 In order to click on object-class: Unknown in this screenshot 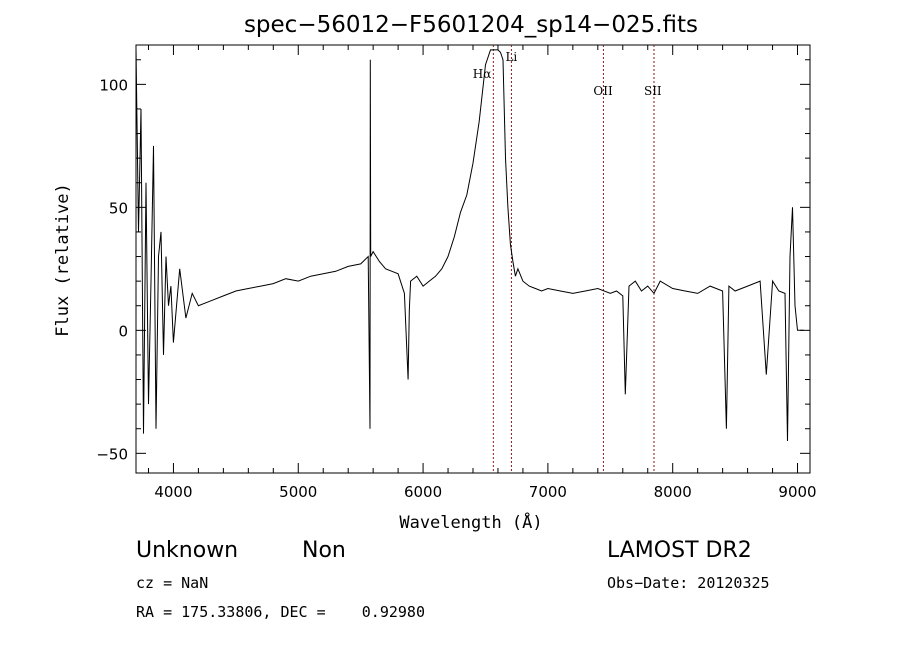, I will do `click(187, 550)`.